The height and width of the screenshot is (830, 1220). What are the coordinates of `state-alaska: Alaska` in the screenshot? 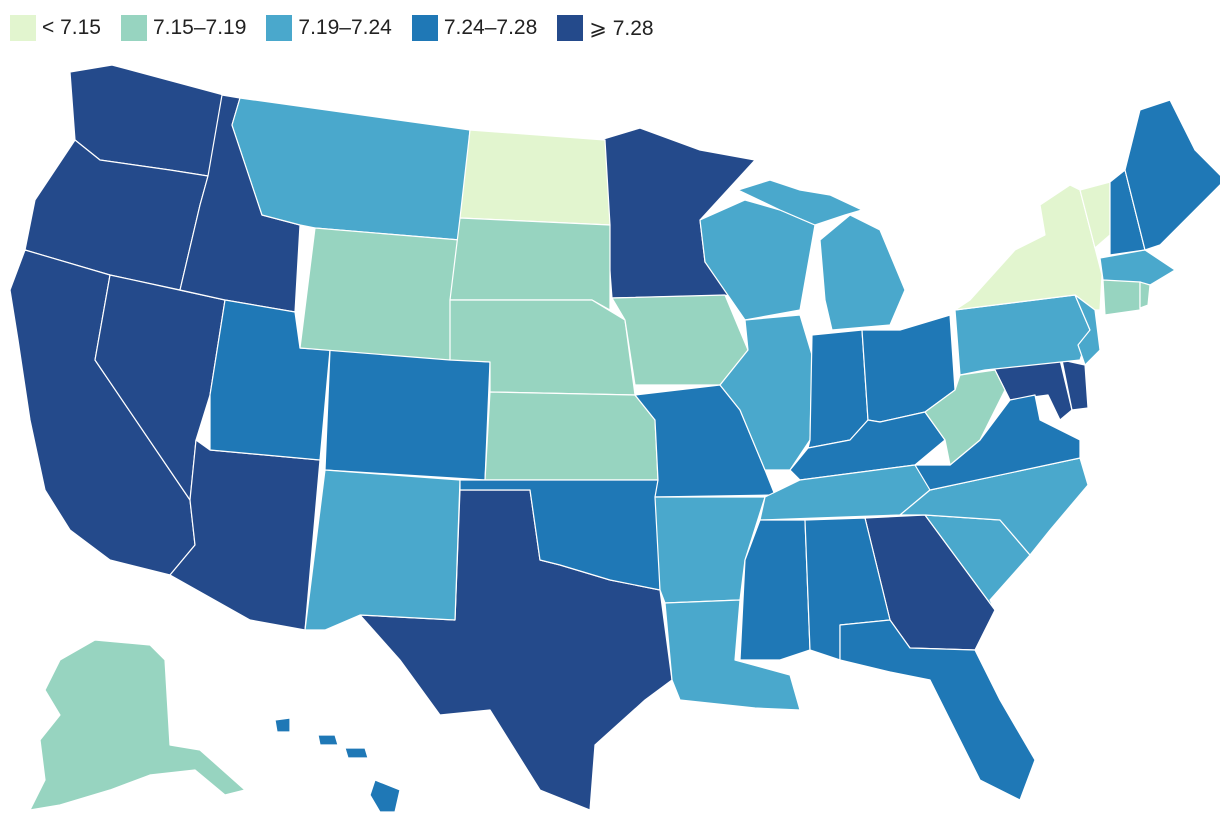 It's located at (137, 725).